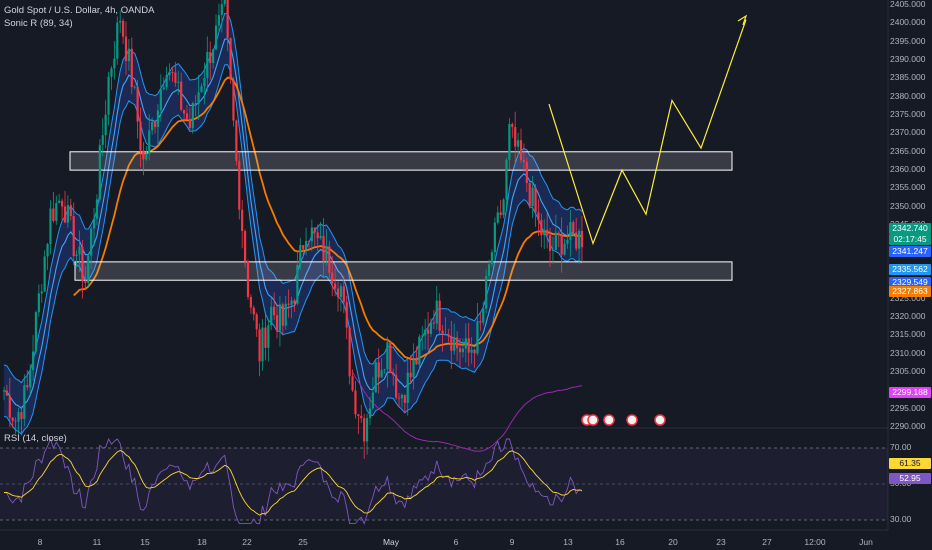  Describe the element at coordinates (910, 251) in the screenshot. I see `ema-fast-tag: 2341.247` at that location.